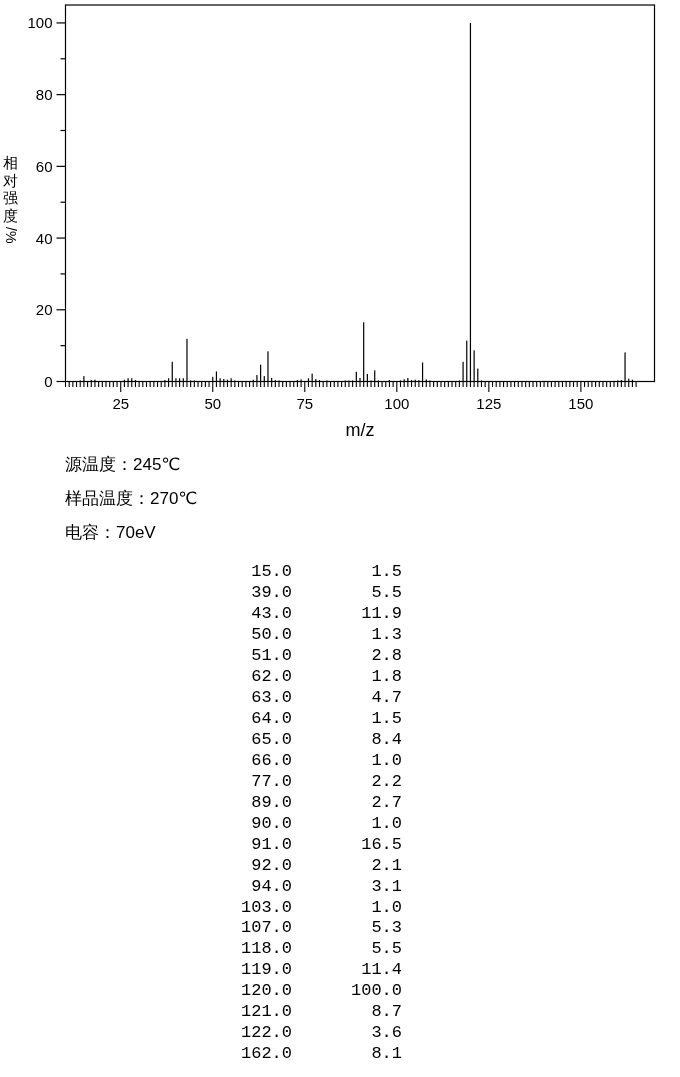 This screenshot has width=680, height=1077. What do you see at coordinates (397, 403) in the screenshot?
I see `x-tick-label: 100` at bounding box center [397, 403].